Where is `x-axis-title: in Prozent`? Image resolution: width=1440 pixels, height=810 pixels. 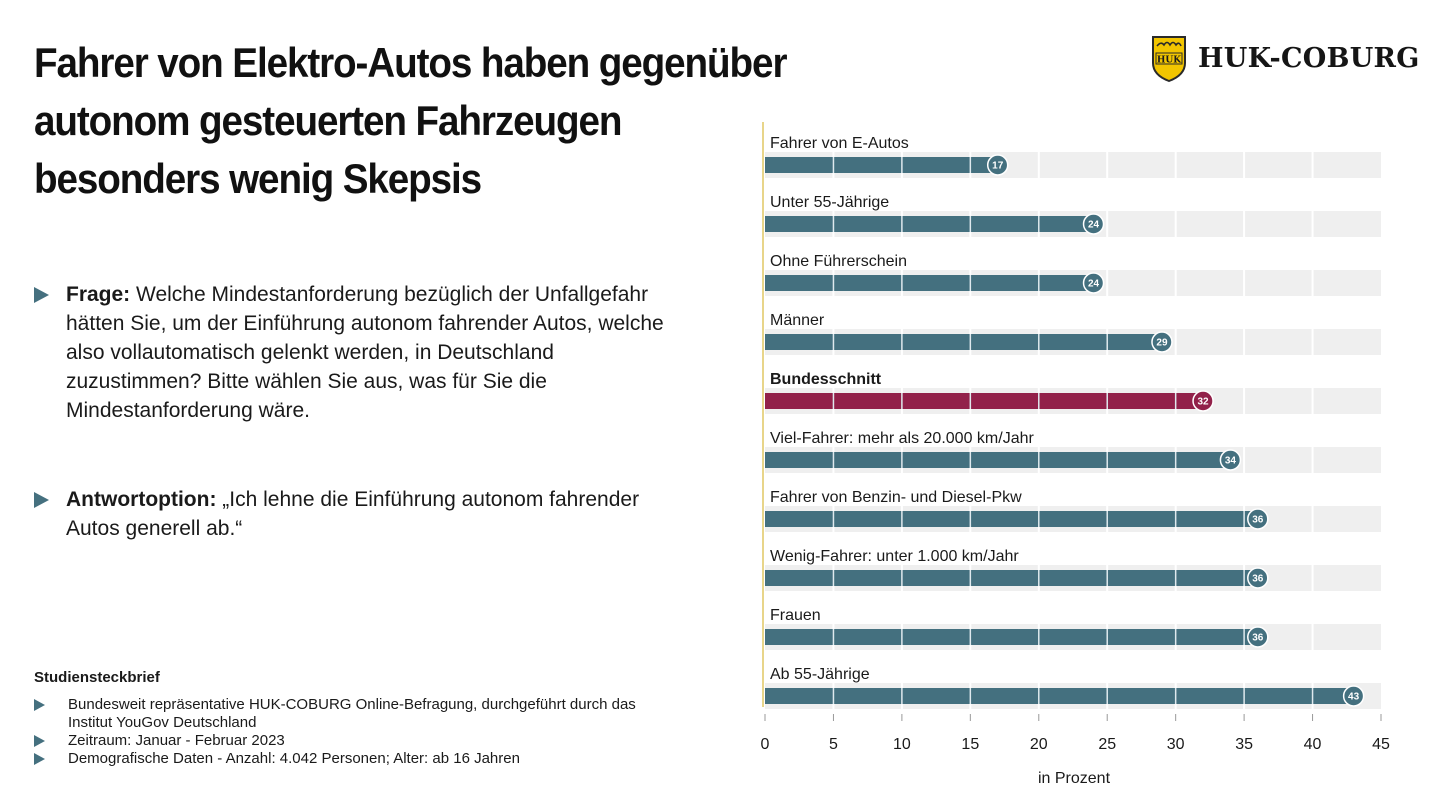 x-axis-title: in Prozent is located at coordinates (1074, 778).